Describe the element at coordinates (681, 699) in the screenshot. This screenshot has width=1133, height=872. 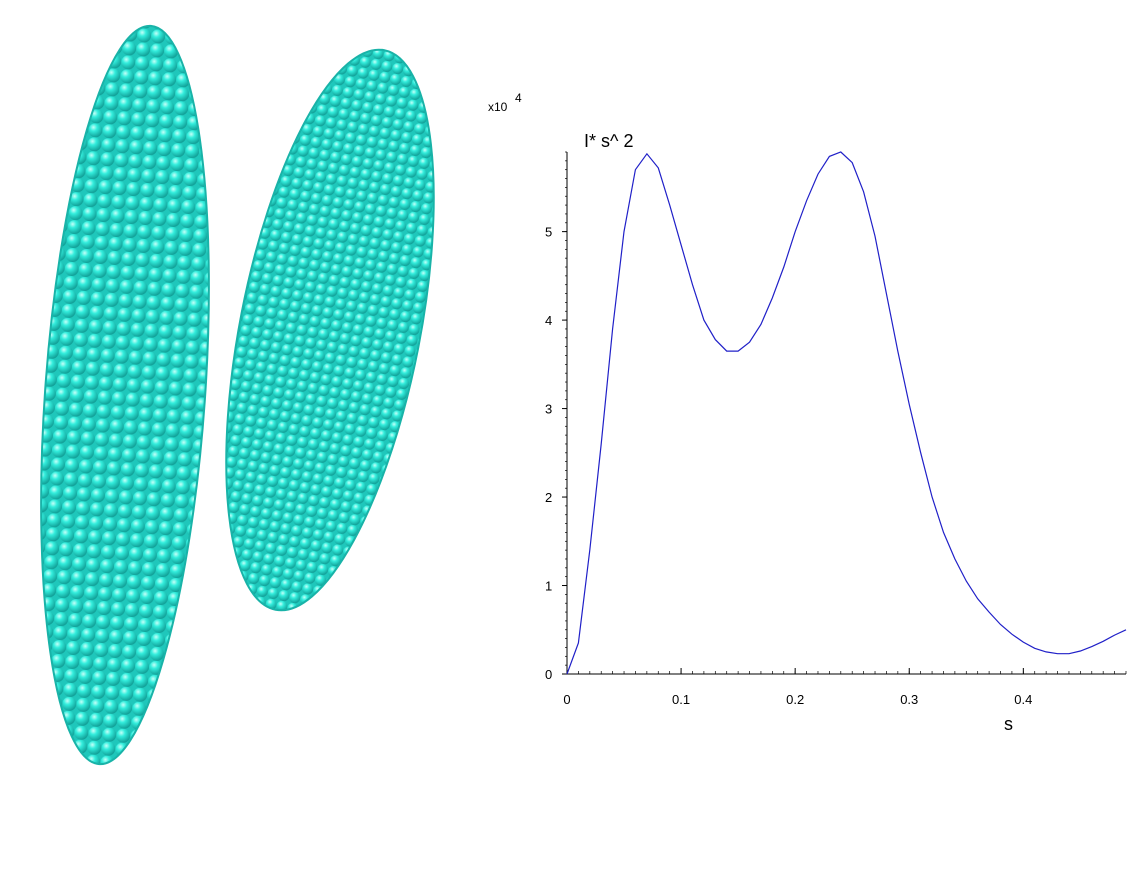
I see `x-tick-label: 0.1` at that location.